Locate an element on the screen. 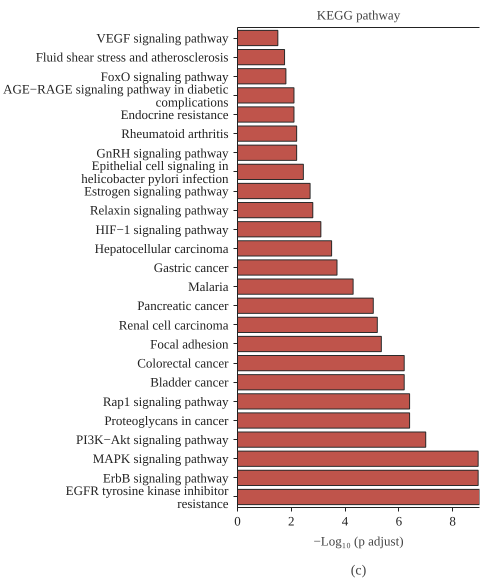 Image resolution: width=481 pixels, height=588 pixels. y-tick-label: GnRH signaling pathway is located at coordinates (162, 152).